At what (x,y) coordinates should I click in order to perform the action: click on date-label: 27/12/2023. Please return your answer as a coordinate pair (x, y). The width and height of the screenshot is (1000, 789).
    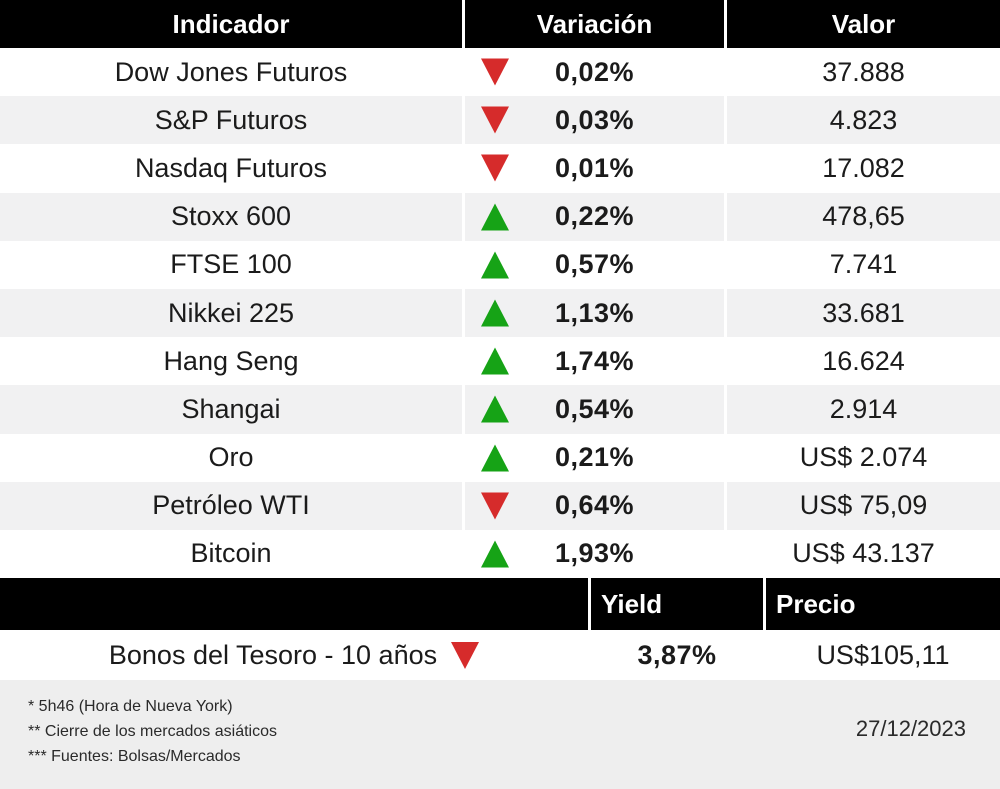
    Looking at the image, I should click on (910, 729).